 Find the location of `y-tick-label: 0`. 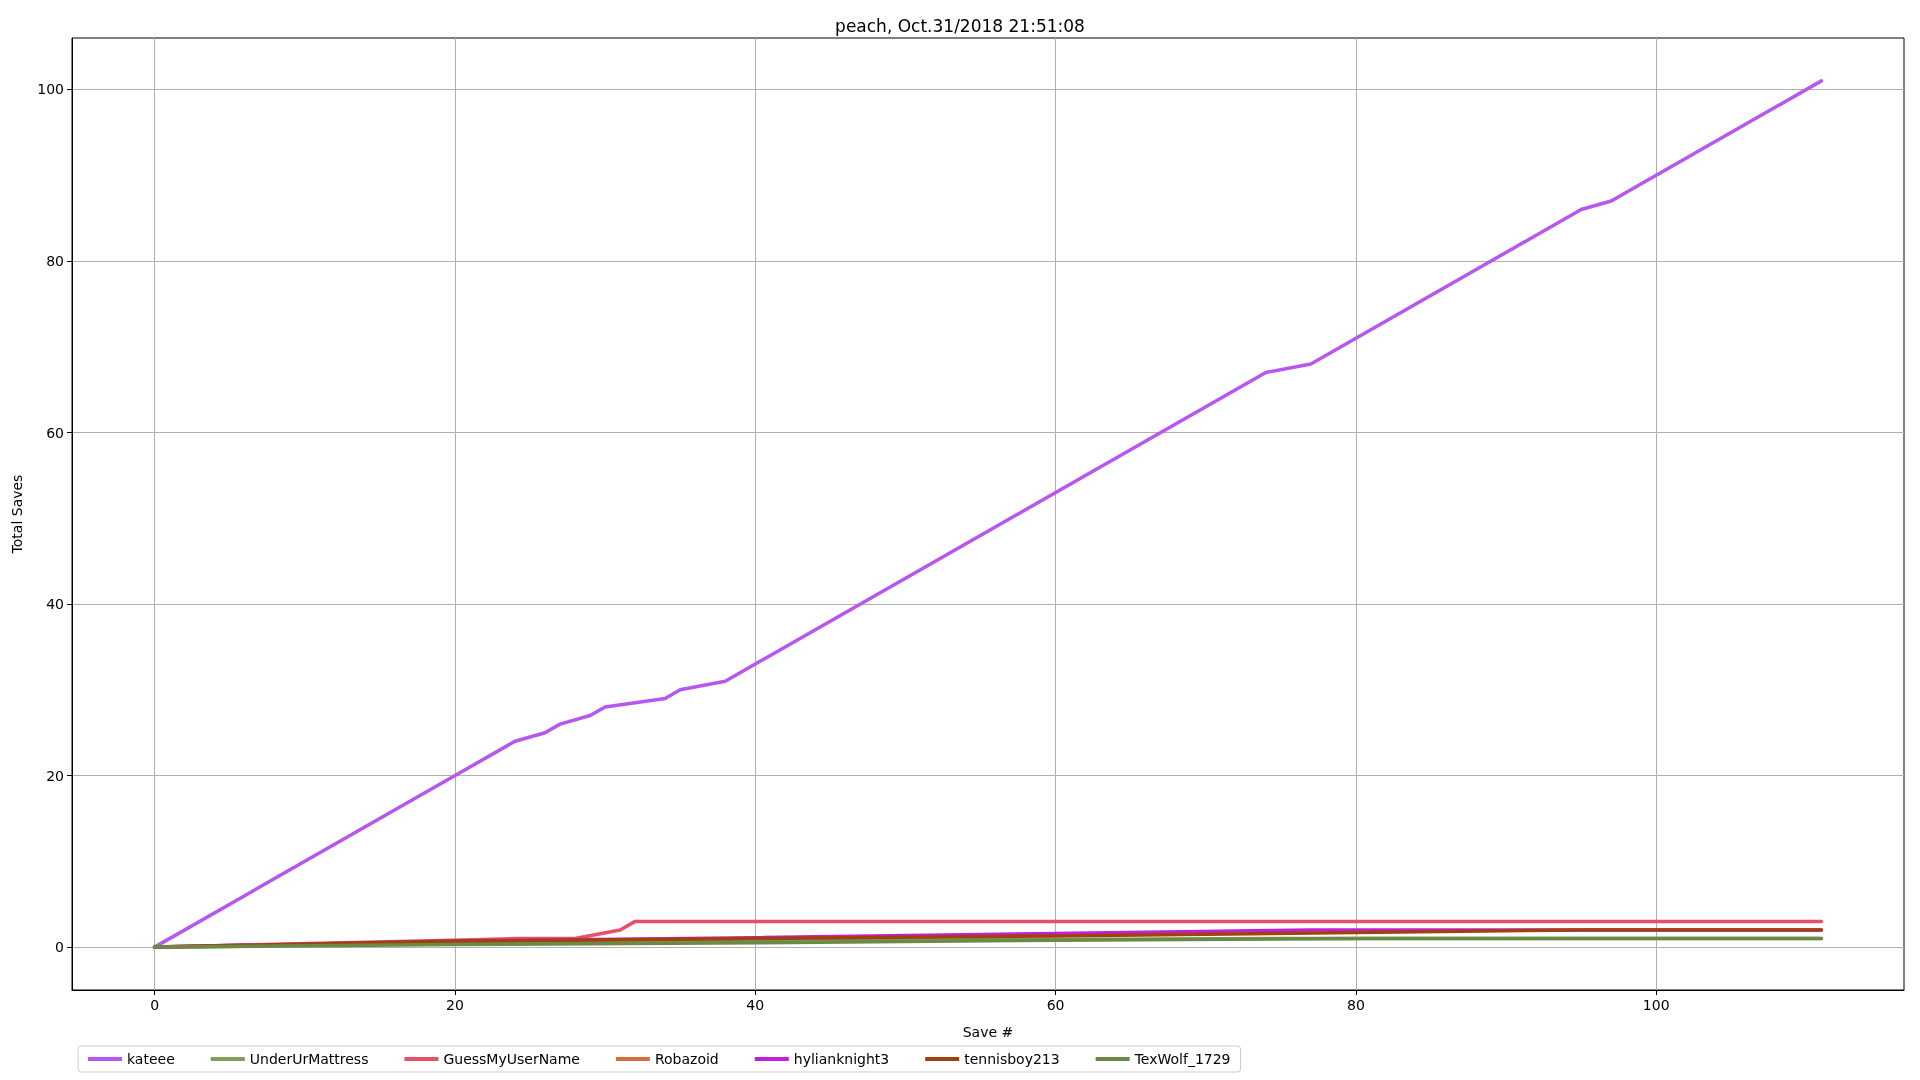

y-tick-label: 0 is located at coordinates (59, 947).